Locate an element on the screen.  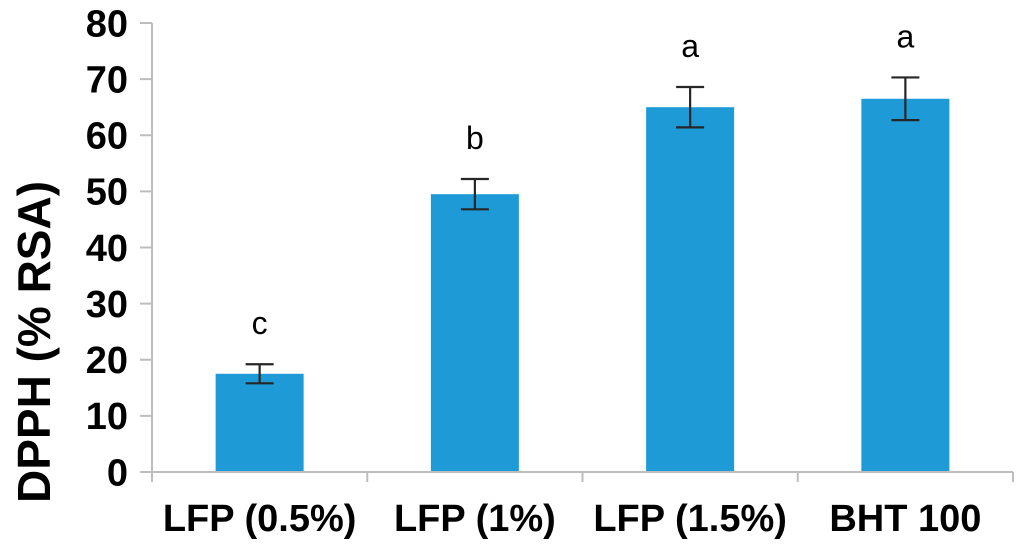
y-tick-label: 20 is located at coordinates (107, 361).